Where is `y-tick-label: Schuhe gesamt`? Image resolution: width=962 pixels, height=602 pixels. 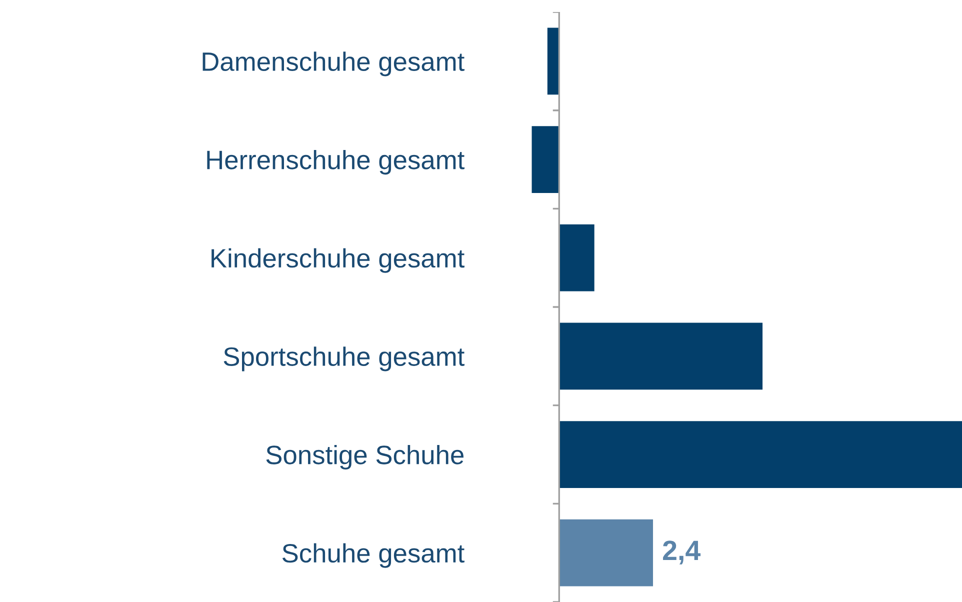 y-tick-label: Schuhe gesamt is located at coordinates (373, 555).